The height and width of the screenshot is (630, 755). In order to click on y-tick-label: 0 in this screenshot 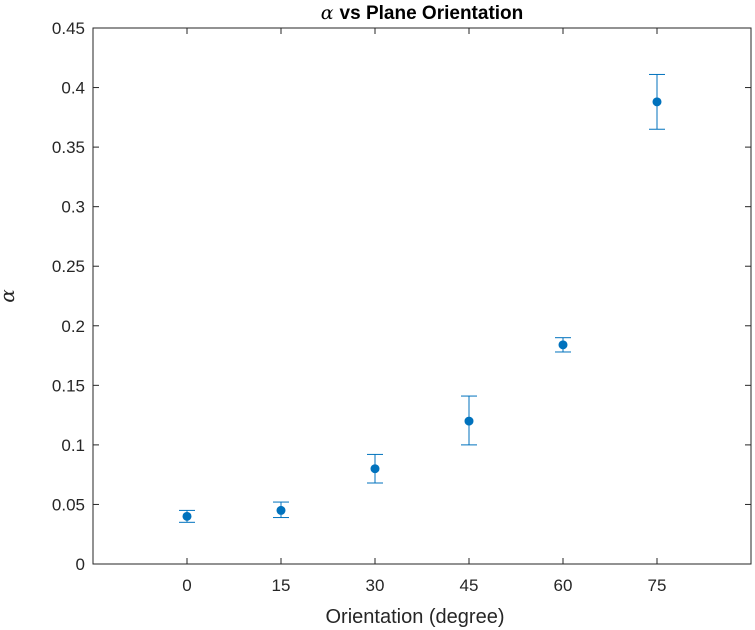, I will do `click(80, 564)`.